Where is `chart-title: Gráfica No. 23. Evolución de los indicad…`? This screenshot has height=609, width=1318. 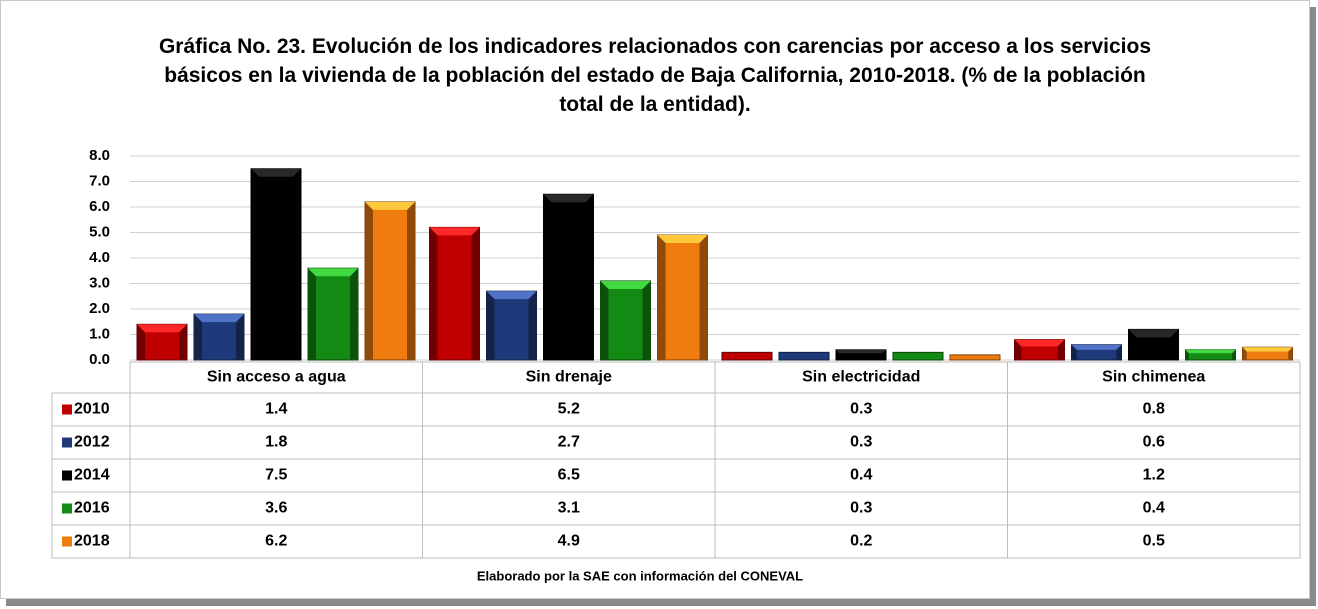 chart-title: Gráfica No. 23. Evolución de los indicad… is located at coordinates (655, 75).